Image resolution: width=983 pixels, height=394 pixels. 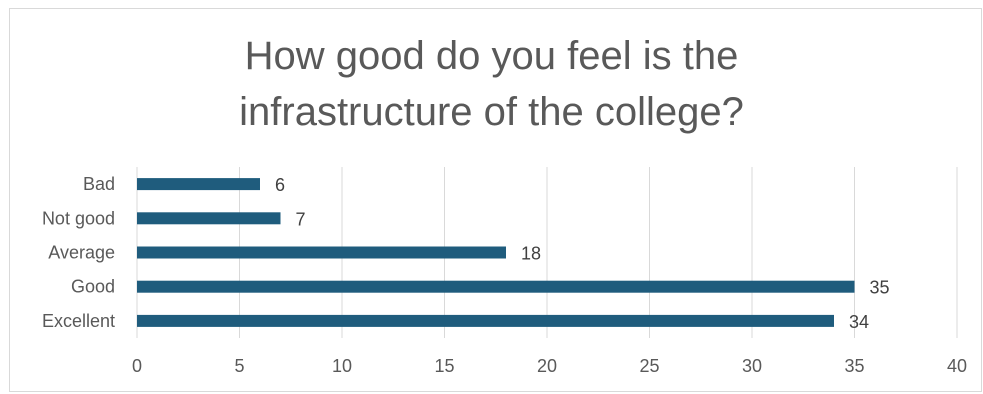 What do you see at coordinates (854, 366) in the screenshot?
I see `x-tick-label-35: 35` at bounding box center [854, 366].